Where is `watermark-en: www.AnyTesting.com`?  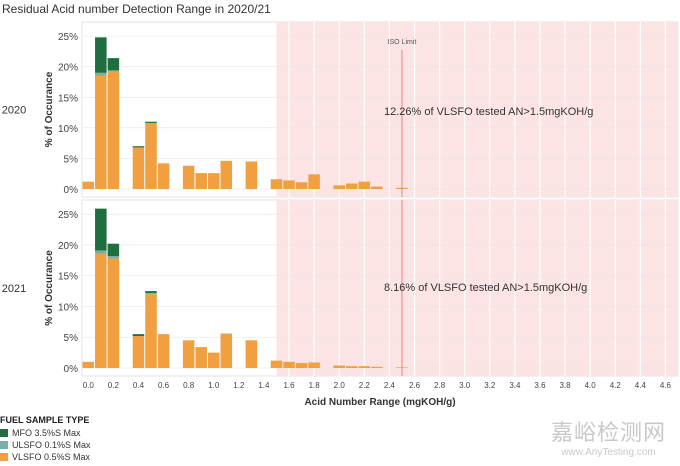
watermark-en: www.AnyTesting.com is located at coordinates (608, 452).